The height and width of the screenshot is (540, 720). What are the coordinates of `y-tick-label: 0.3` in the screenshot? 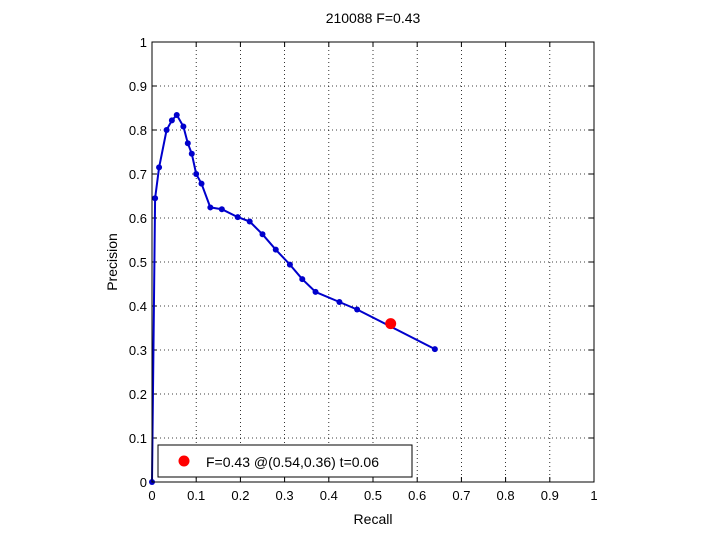 It's located at (138, 350).